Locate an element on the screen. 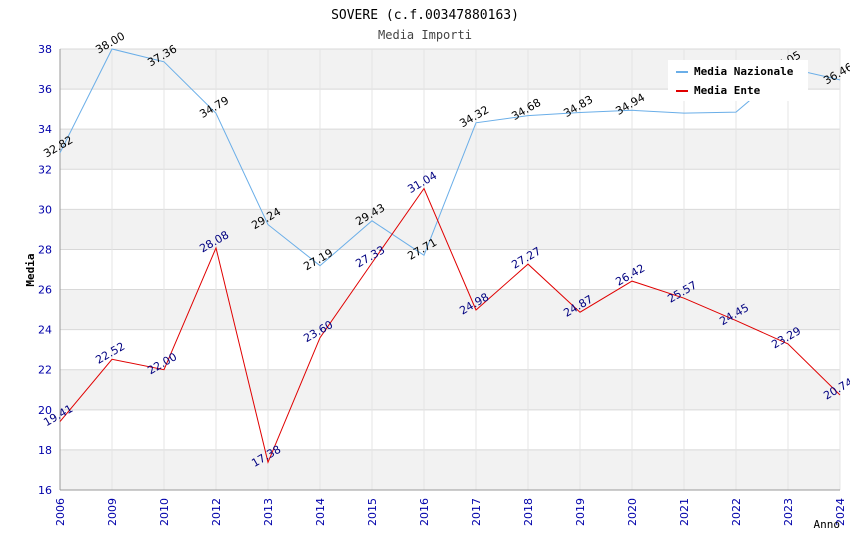 This screenshot has width=850, height=550. y-tick-label: 22 is located at coordinates (45, 370).